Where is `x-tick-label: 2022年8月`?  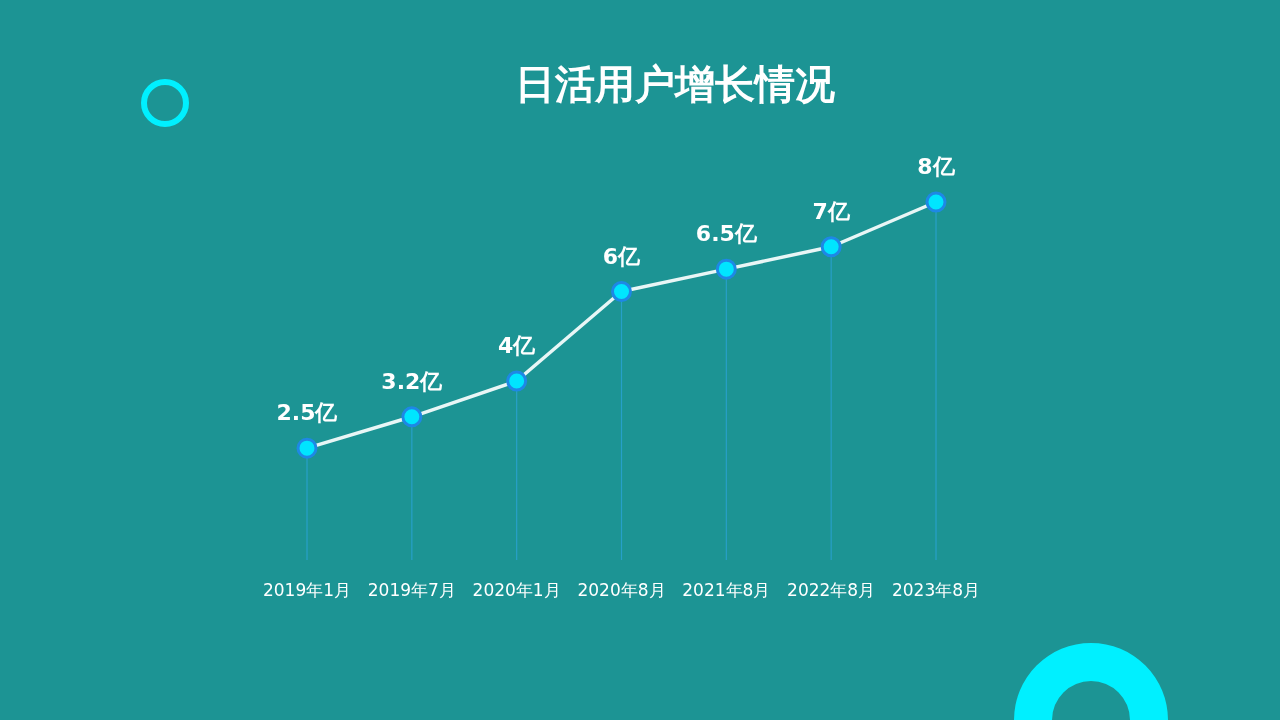
x-tick-label: 2022年8月 is located at coordinates (831, 590).